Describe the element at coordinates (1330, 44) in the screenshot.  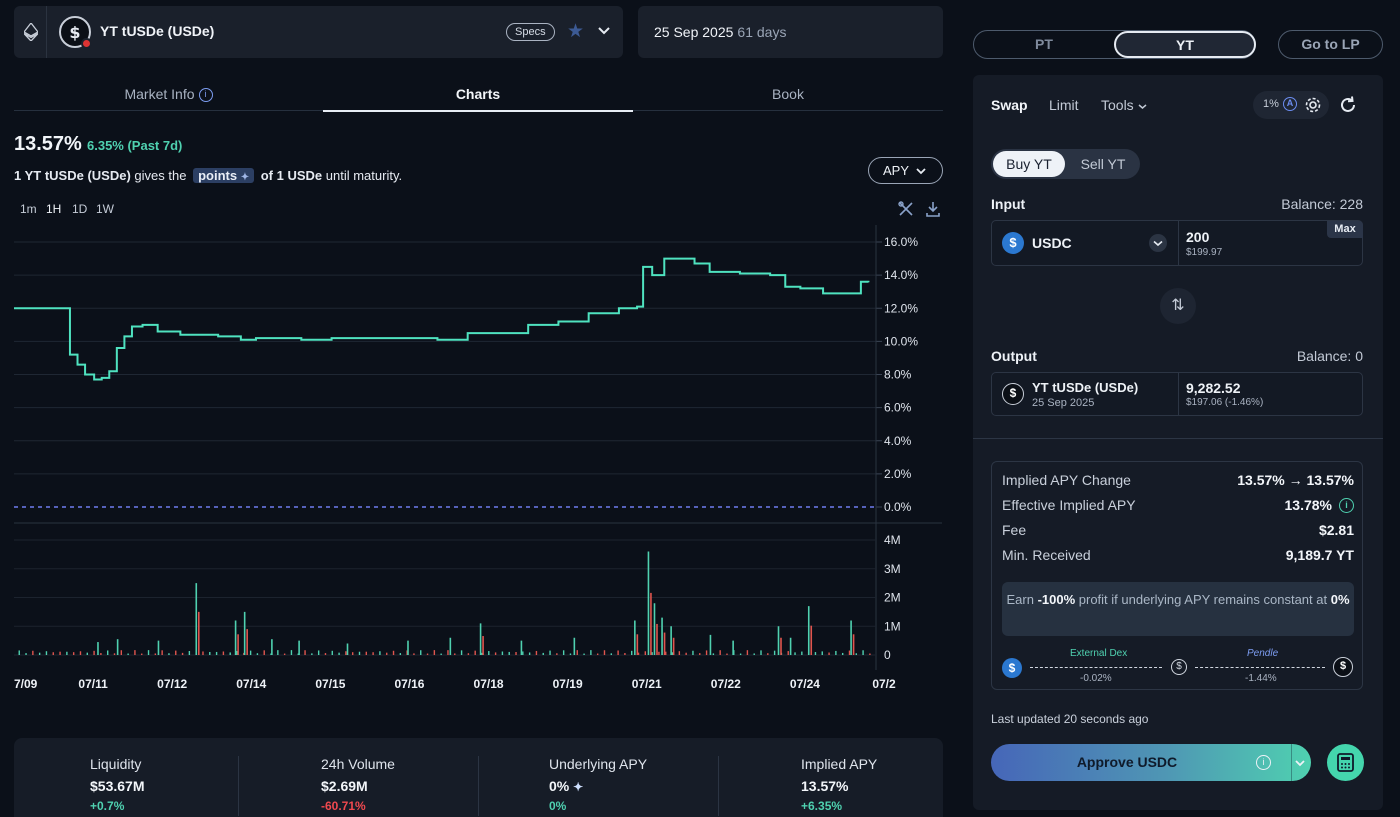
I see `go-to-lp-button: Go to LP` at that location.